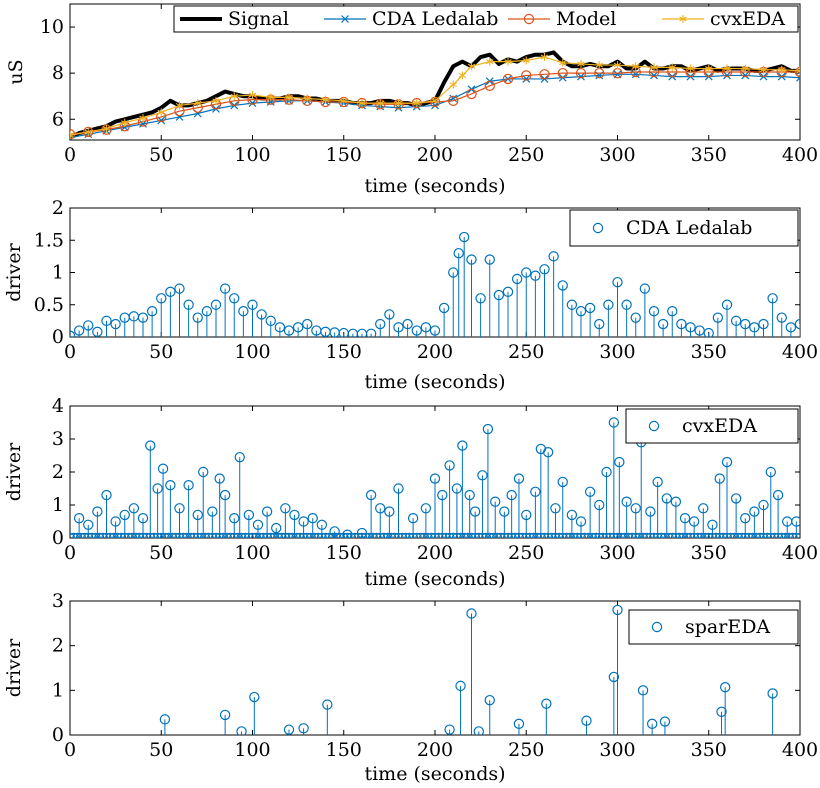 This screenshot has height=788, width=820. Describe the element at coordinates (434, 579) in the screenshot. I see `x-axis-label: time (seconds)` at that location.